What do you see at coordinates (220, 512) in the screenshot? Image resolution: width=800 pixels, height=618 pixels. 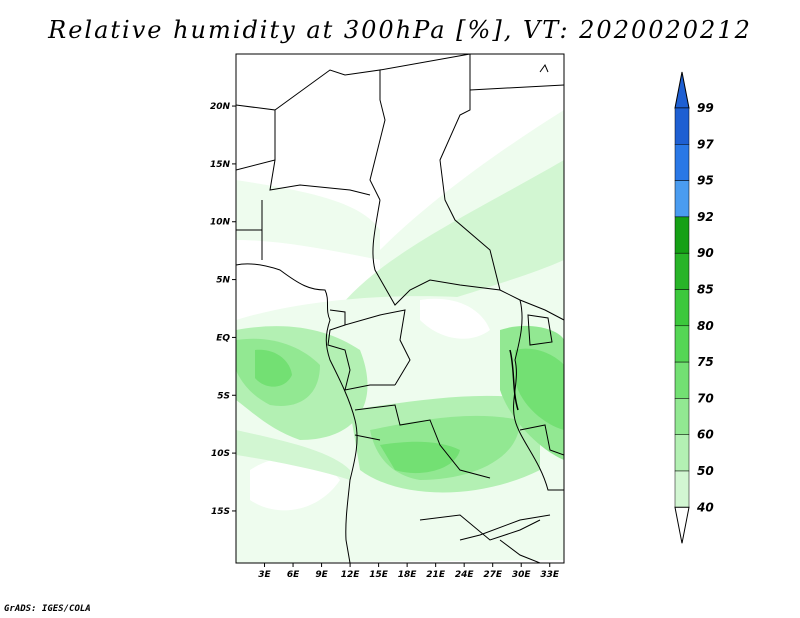 I see `lat-tick-label: 15S` at bounding box center [220, 512].